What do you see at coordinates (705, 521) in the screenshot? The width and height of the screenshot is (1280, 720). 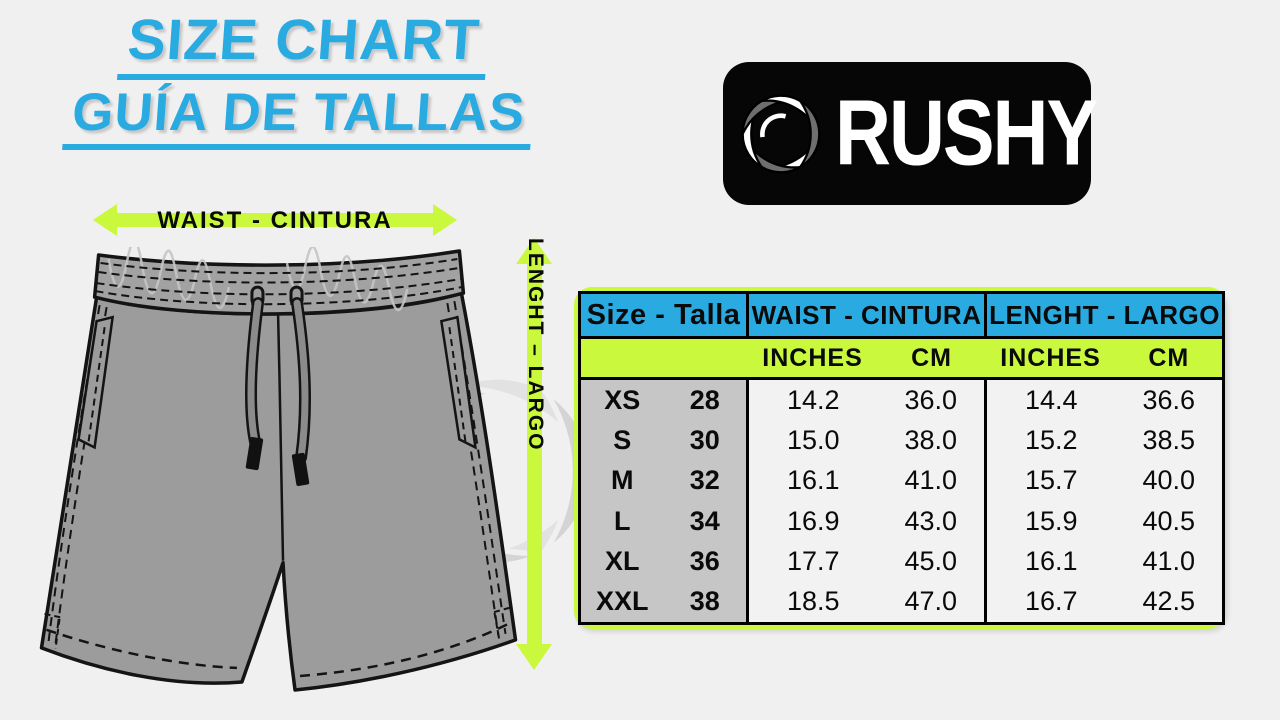 I see `cell-size-num: 34` at bounding box center [705, 521].